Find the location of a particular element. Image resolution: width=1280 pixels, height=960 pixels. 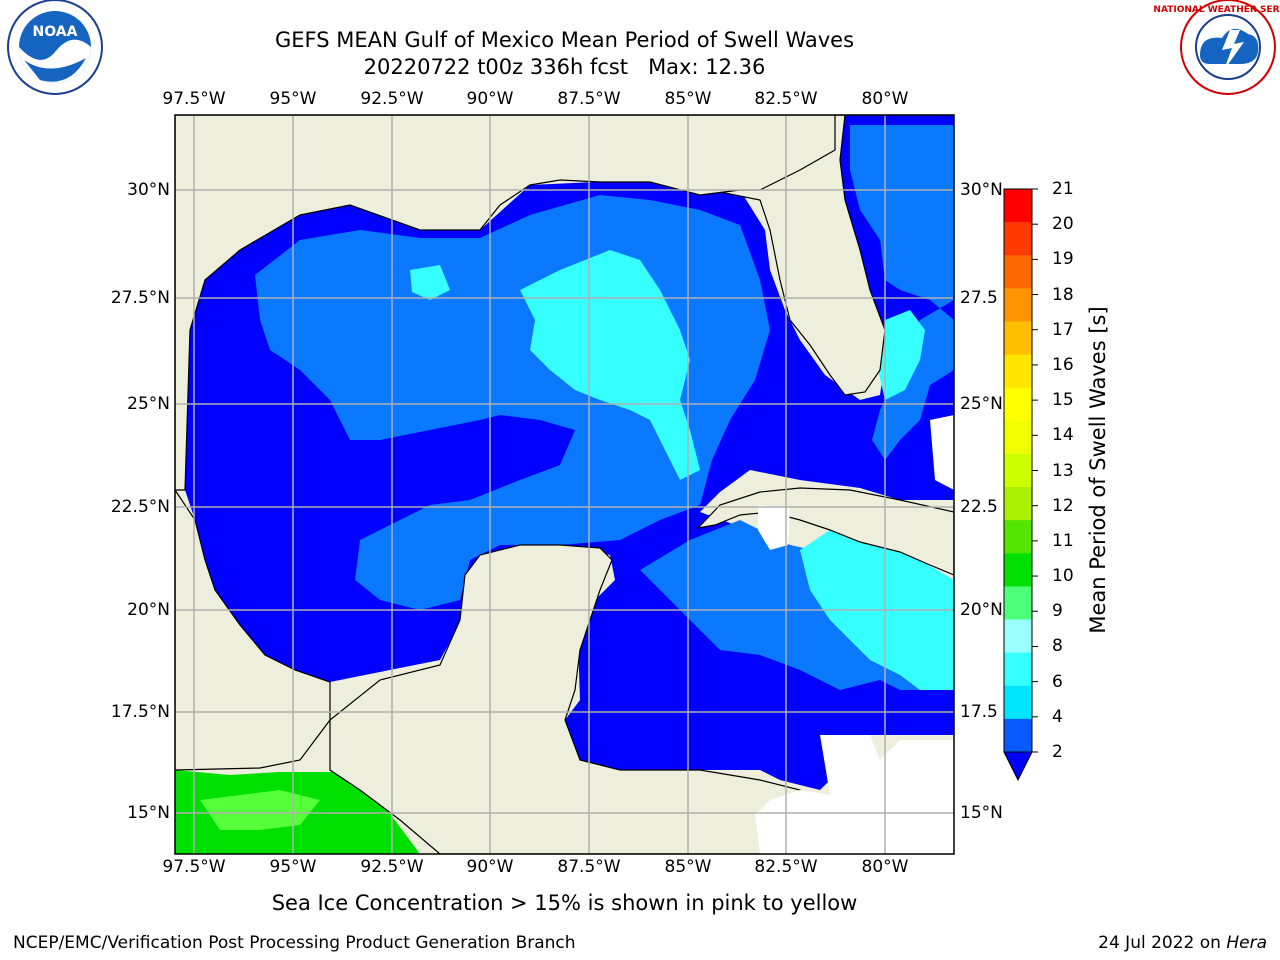

svg-text: NATIONAL WEATHER SERVICE is located at coordinates (1216, 10).